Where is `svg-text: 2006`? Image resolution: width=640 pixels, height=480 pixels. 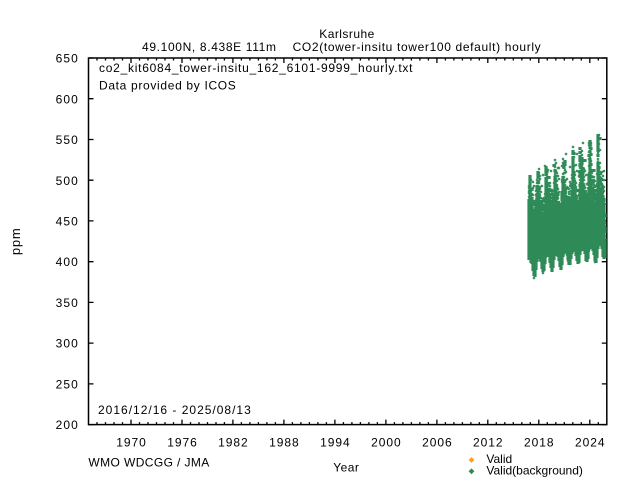
svg-text: 2006 is located at coordinates (437, 442).